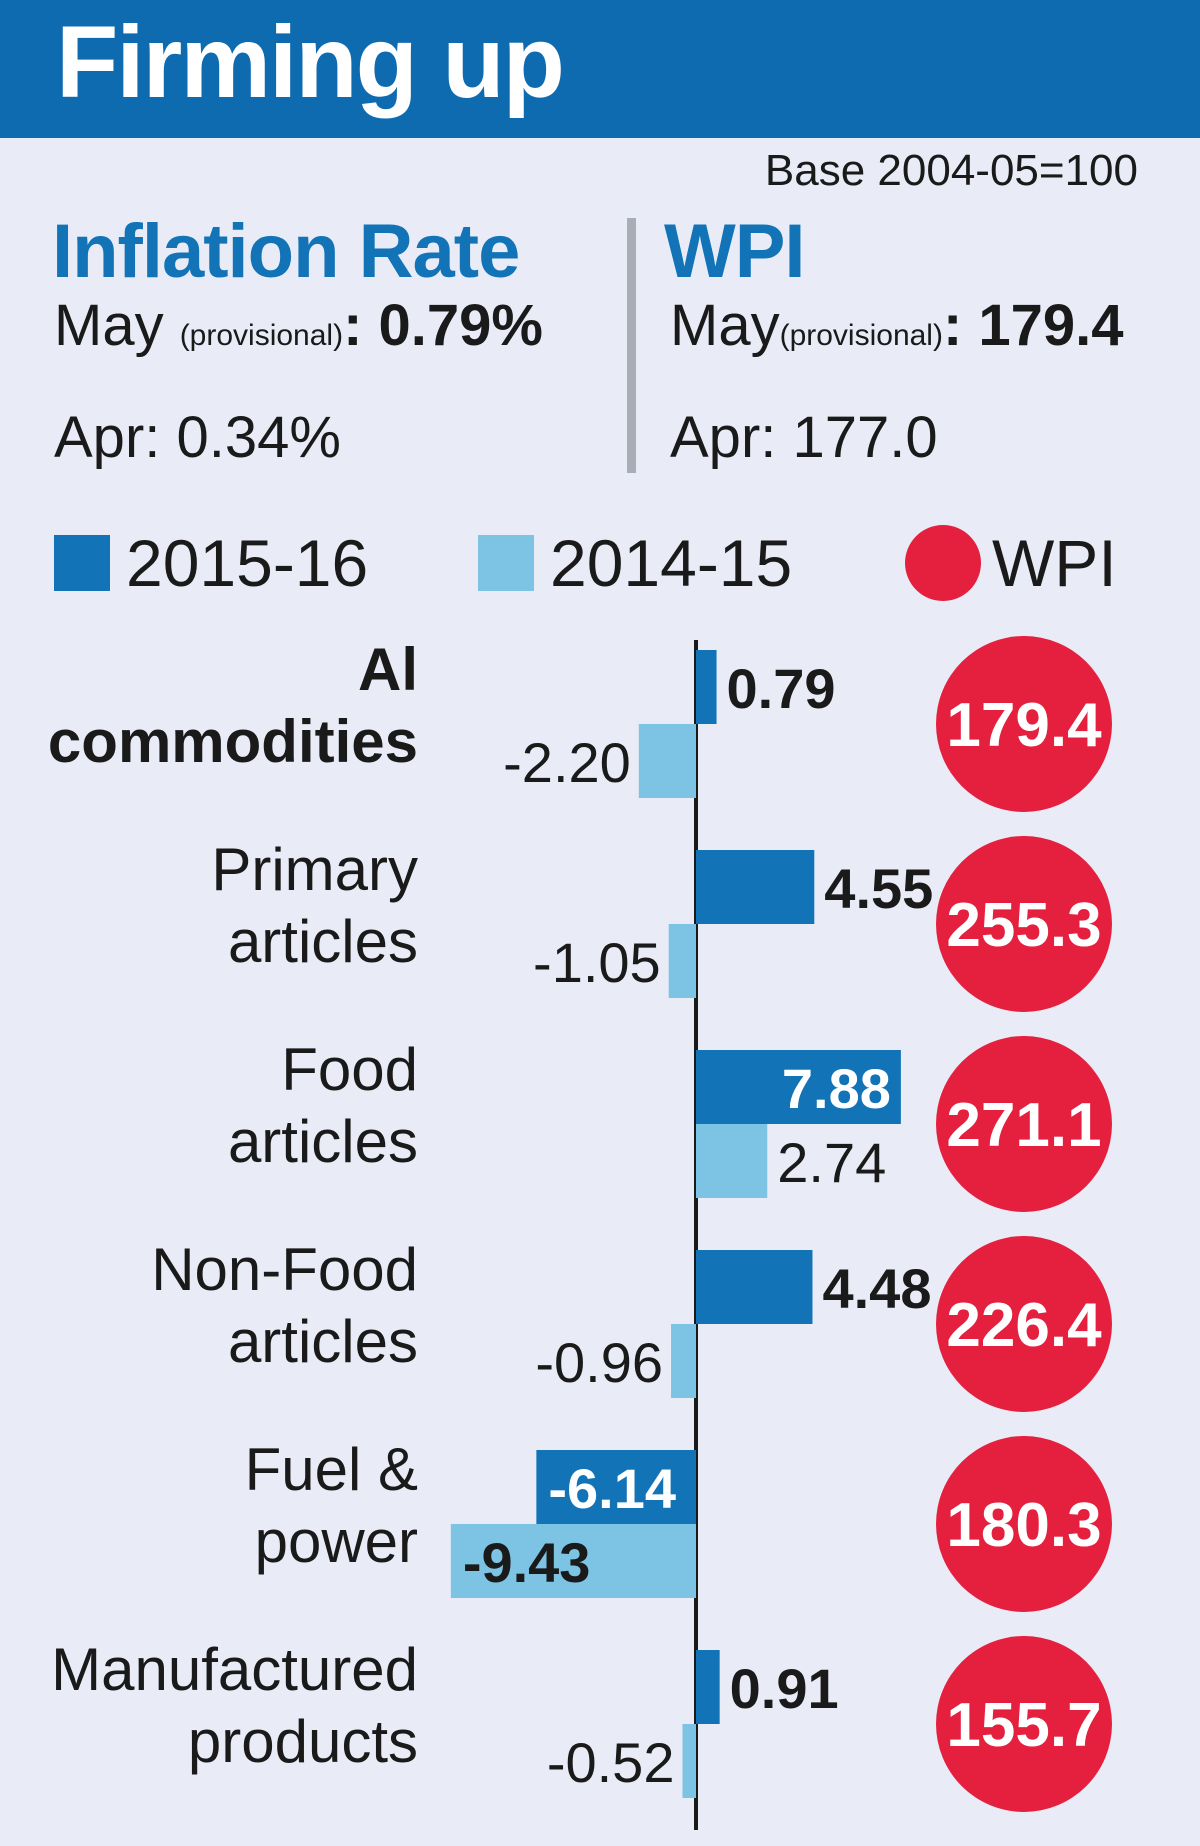 The image size is (1200, 1846). Describe the element at coordinates (951, 170) in the screenshot. I see `base-note: Base 2004-05=100` at that location.